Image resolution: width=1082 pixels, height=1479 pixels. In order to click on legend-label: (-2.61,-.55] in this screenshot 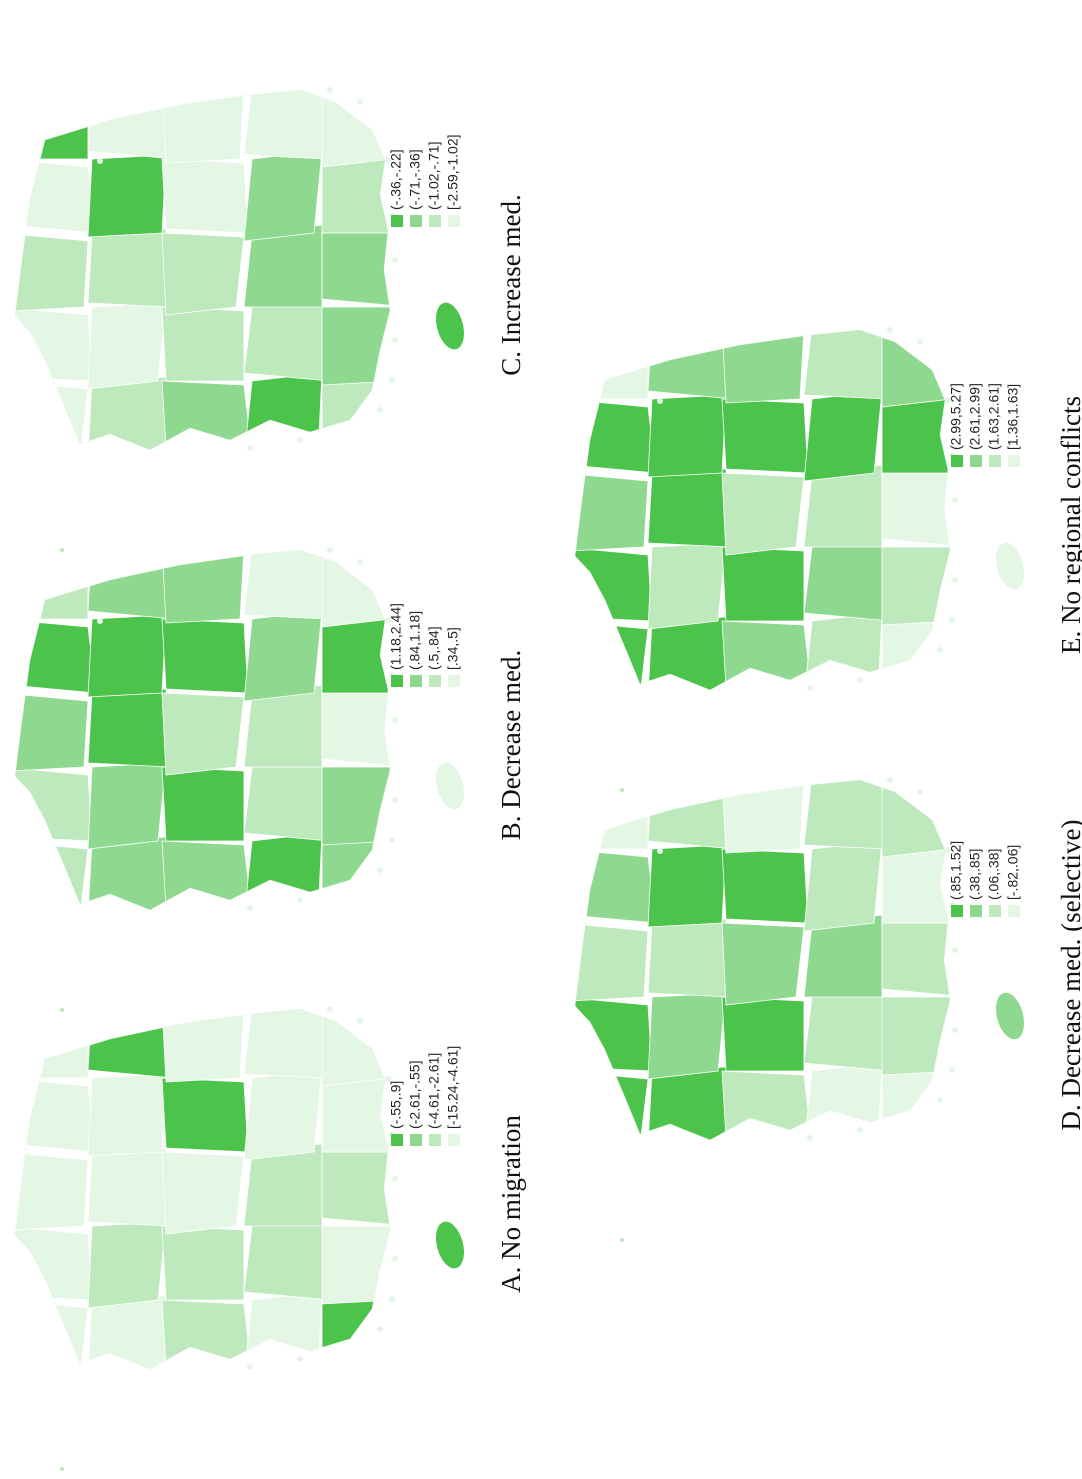, I will do `click(415, 1095)`.